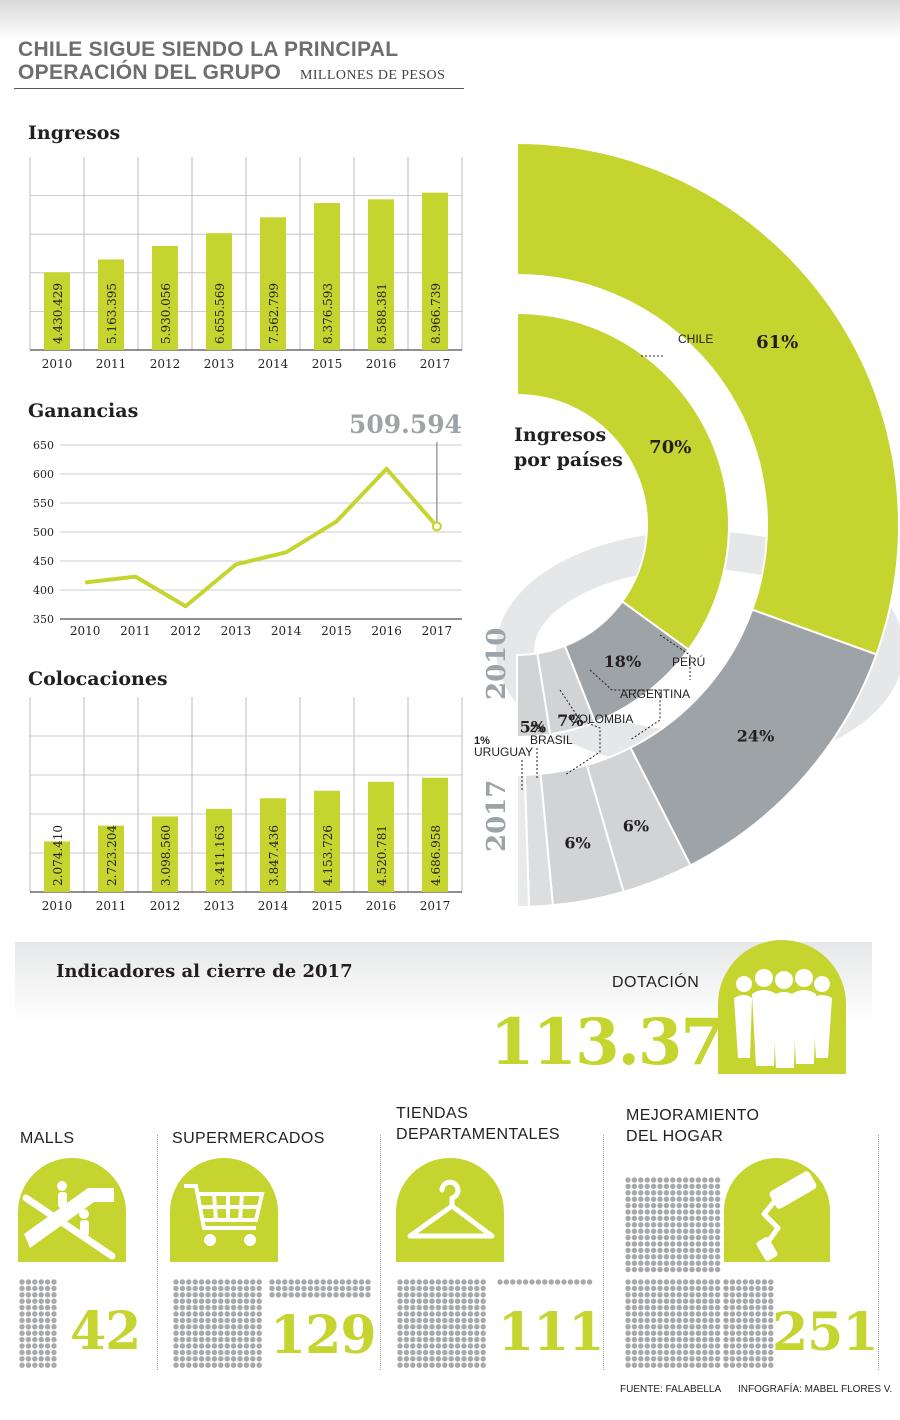  What do you see at coordinates (381, 364) in the screenshot?
I see `ingresos-x-tick: 2016` at bounding box center [381, 364].